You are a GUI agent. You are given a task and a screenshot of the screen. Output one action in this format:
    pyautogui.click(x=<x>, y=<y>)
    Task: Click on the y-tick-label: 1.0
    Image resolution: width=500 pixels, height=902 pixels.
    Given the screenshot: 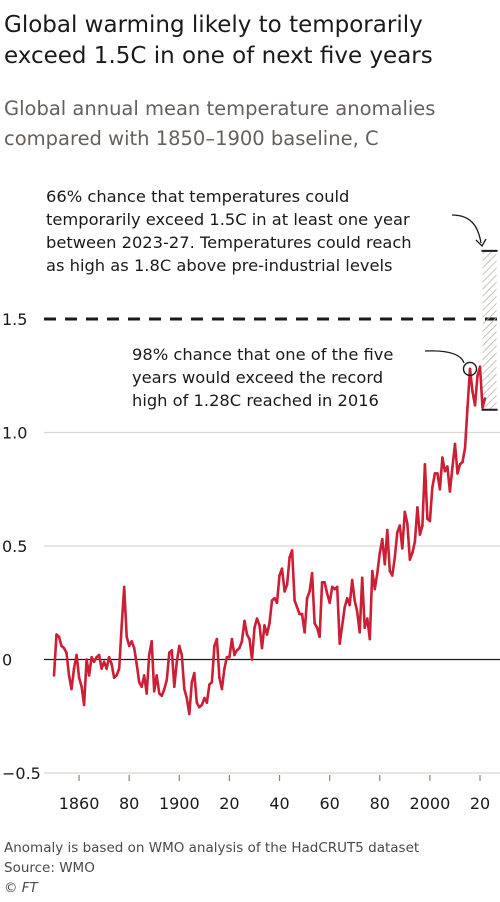 What is the action you would take?
    pyautogui.click(x=14, y=433)
    